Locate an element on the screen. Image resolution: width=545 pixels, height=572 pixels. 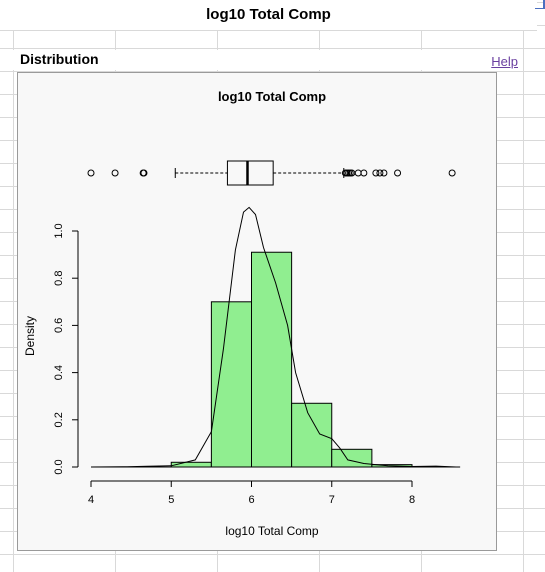
page-header: log10 Total Comp is located at coordinates (268, 15).